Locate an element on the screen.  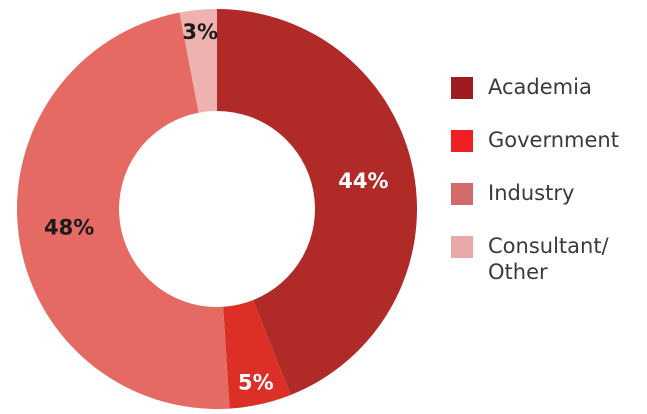
legend-item: Government is located at coordinates (544, 140).